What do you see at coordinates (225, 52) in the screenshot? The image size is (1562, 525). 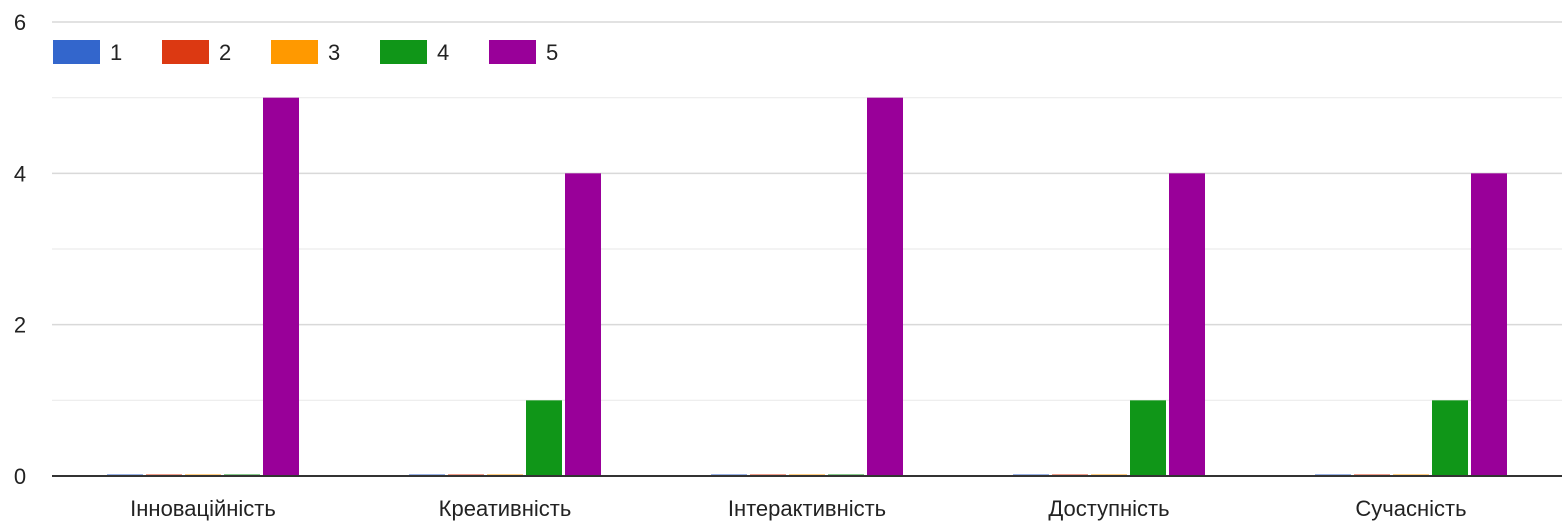 I see `legend-label-2: 2` at bounding box center [225, 52].